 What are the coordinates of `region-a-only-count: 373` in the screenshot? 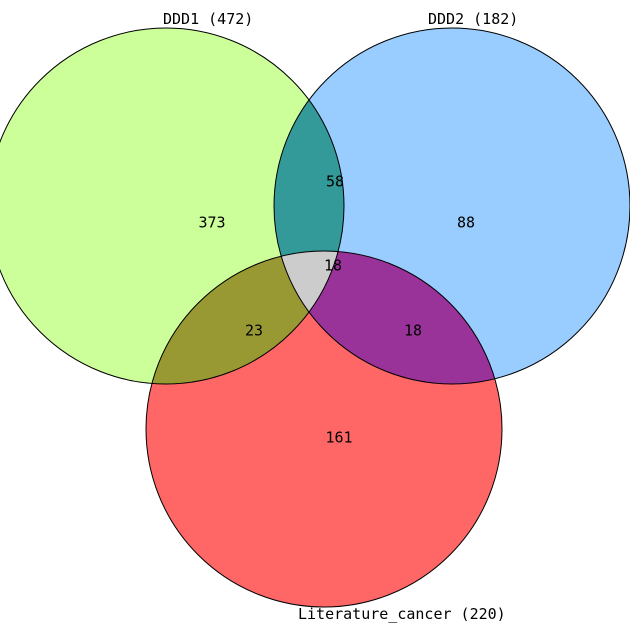 It's located at (211, 223).